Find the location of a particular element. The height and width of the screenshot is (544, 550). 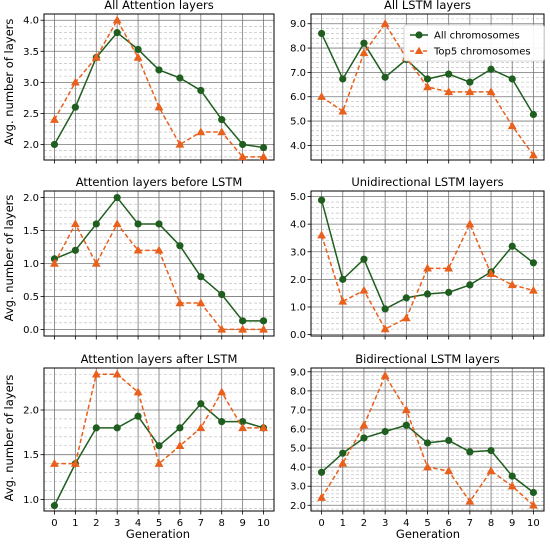

y-tick-label: 5.0 is located at coordinates (298, 122).